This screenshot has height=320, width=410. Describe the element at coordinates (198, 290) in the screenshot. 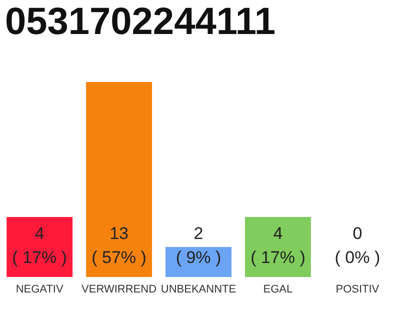

I see `x-tick-label: UNBEKANNTE` at that location.